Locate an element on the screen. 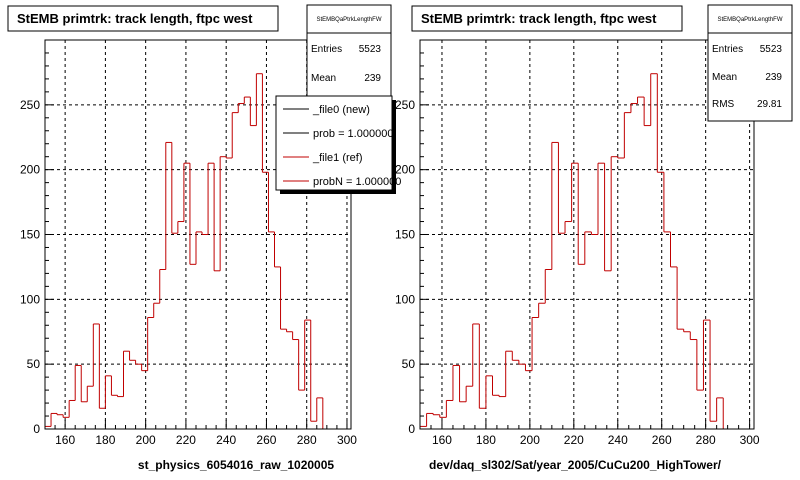 The width and height of the screenshot is (800, 480). title-box-left is located at coordinates (143, 18).